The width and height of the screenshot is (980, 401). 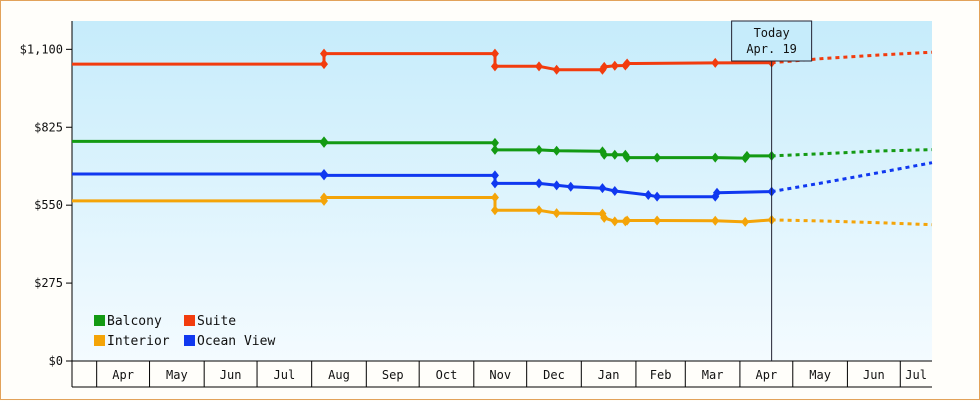 I want to click on legend-item-balcony: Balcony, so click(x=128, y=321).